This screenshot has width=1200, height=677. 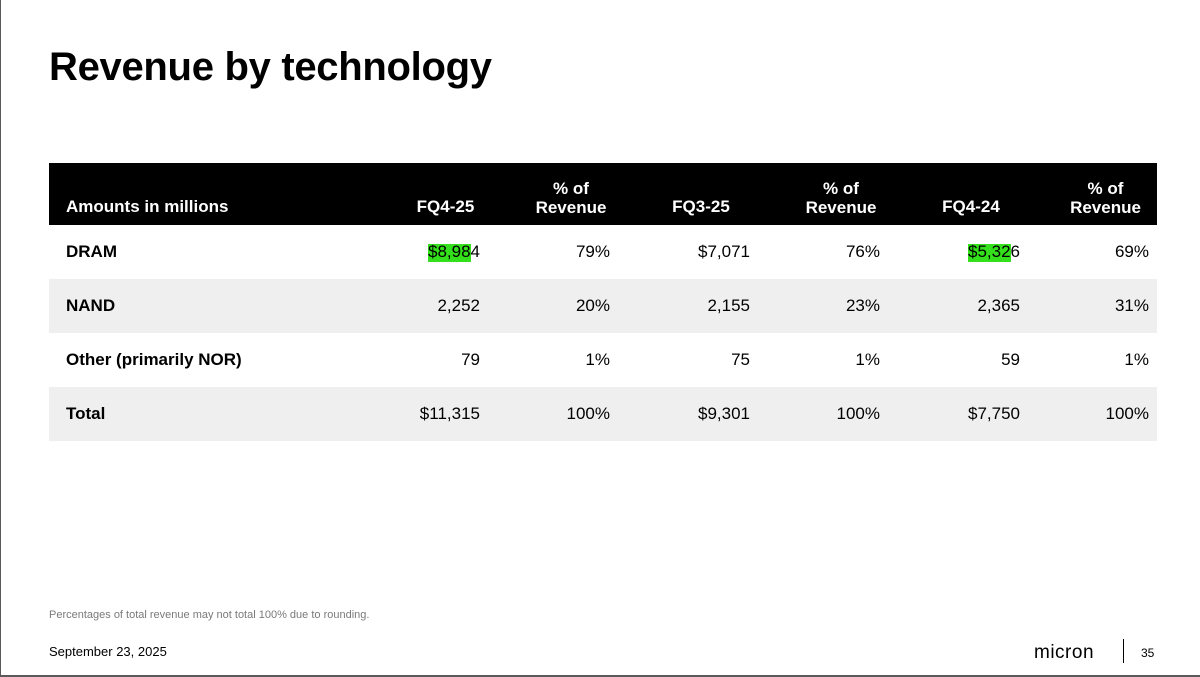 What do you see at coordinates (998, 305) in the screenshot?
I see `cell-fq4-24: 2,365` at bounding box center [998, 305].